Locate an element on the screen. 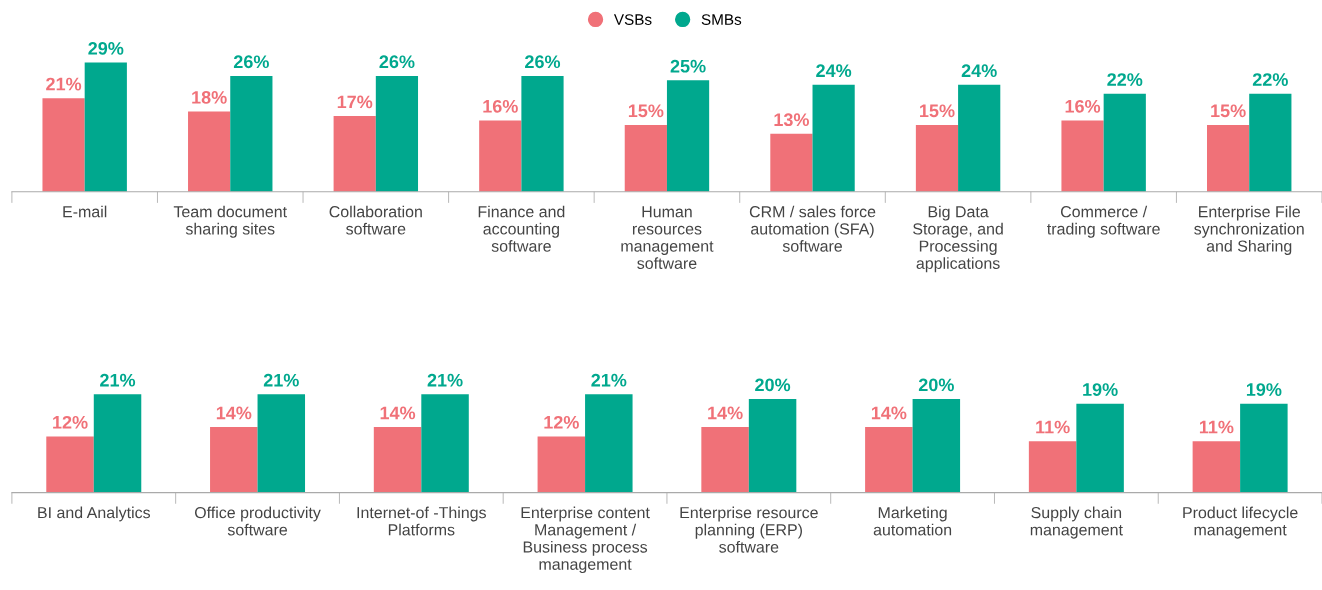 The height and width of the screenshot is (590, 1322). x-tick-label: Supply chain management is located at coordinates (1076, 522).